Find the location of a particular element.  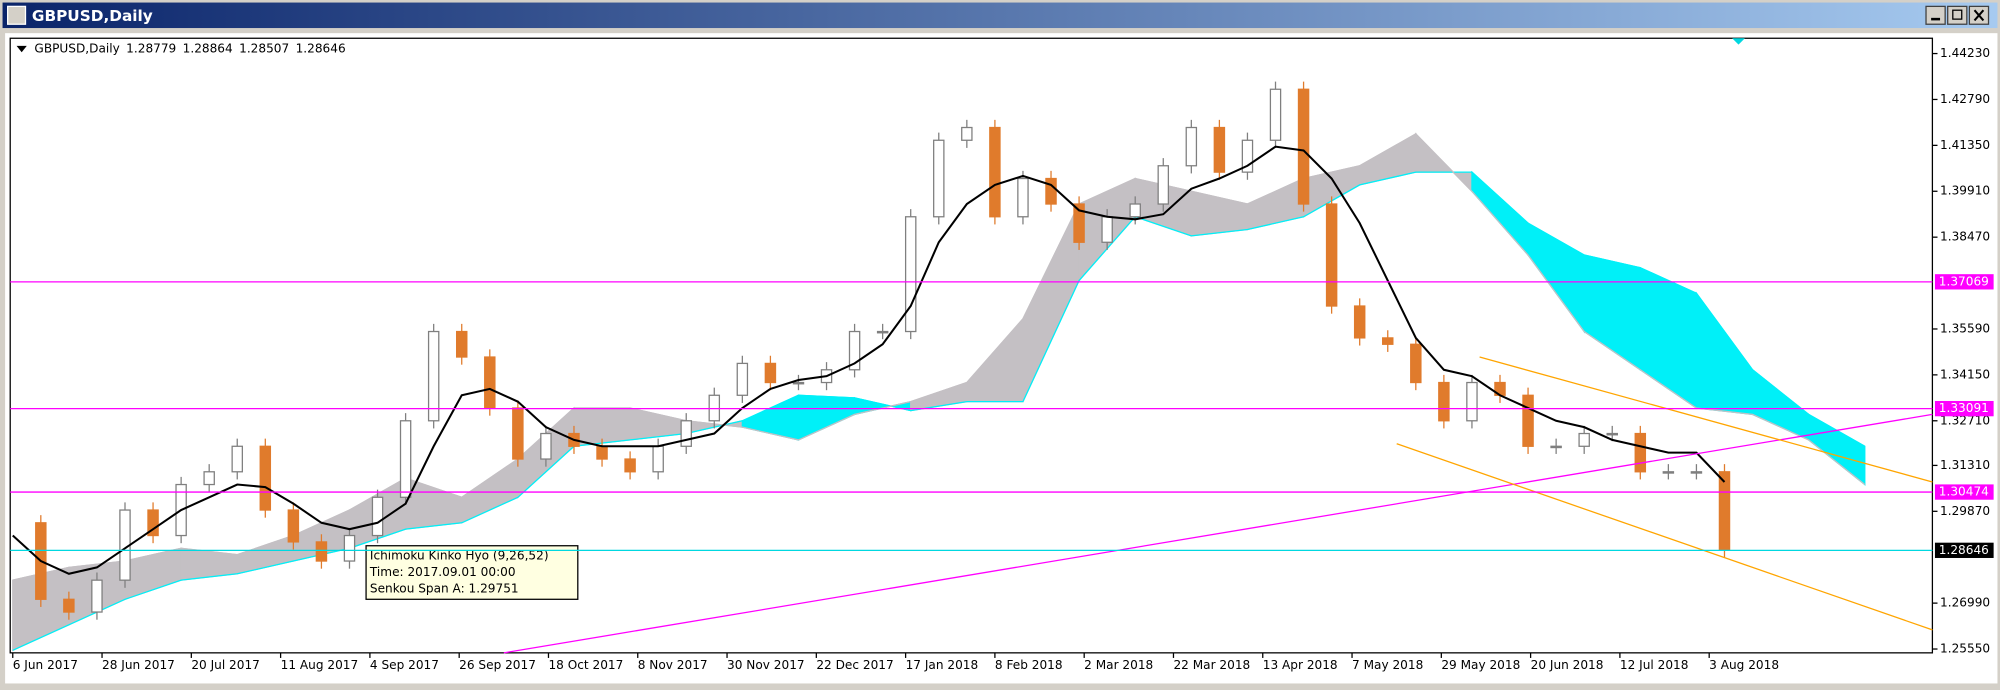

level-label: 1.30474 is located at coordinates (1964, 492).